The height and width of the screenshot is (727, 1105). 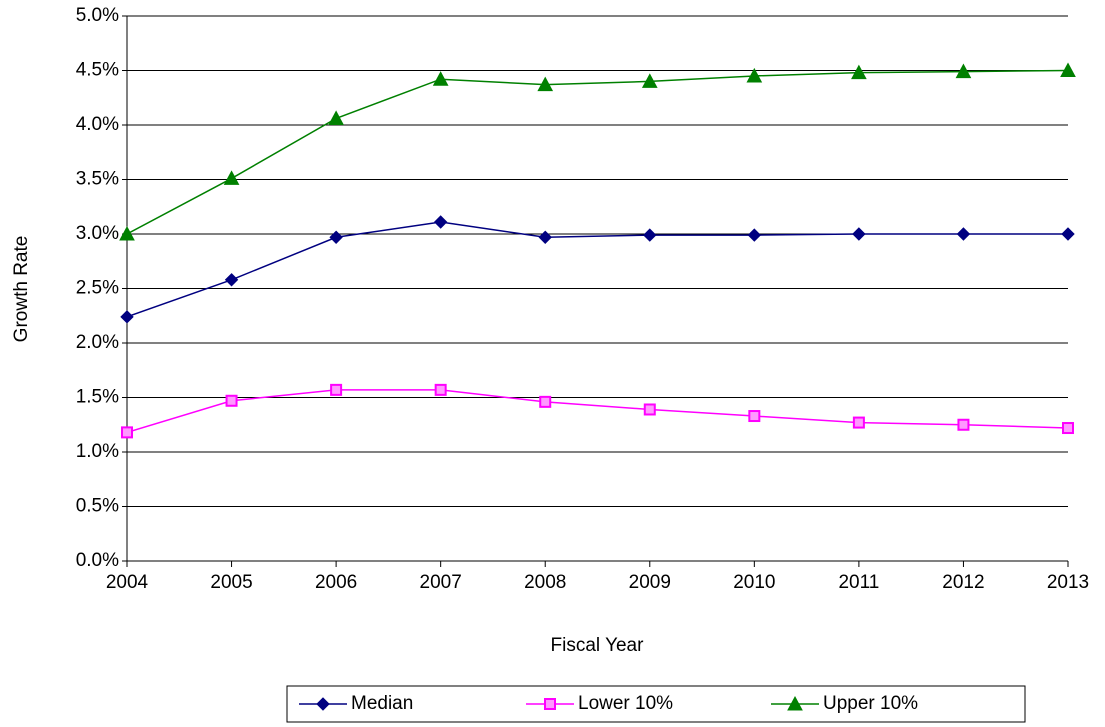 I want to click on x-axis-title: Fiscal Year, so click(x=598, y=645).